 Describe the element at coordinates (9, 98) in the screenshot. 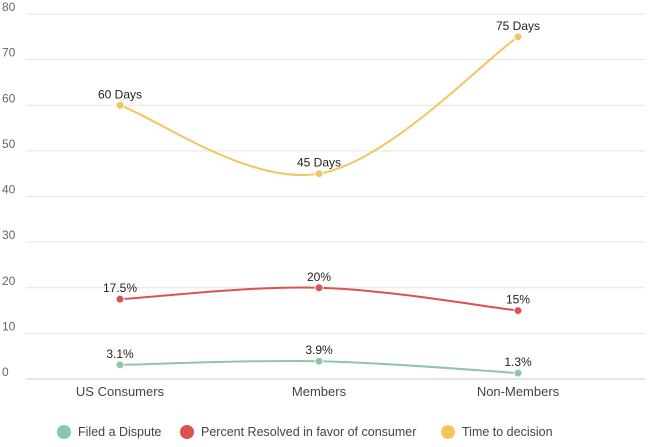

I see `y-tick-label: 60` at that location.